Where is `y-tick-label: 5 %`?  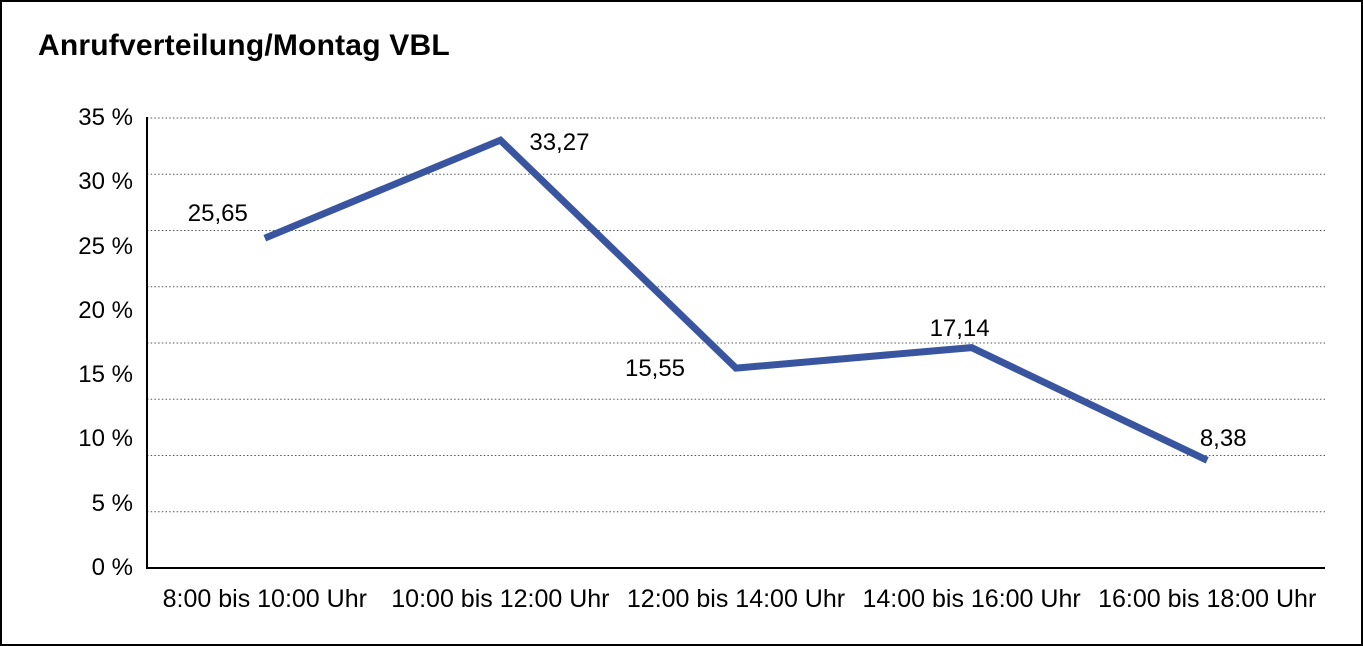
y-tick-label: 5 % is located at coordinates (112, 503).